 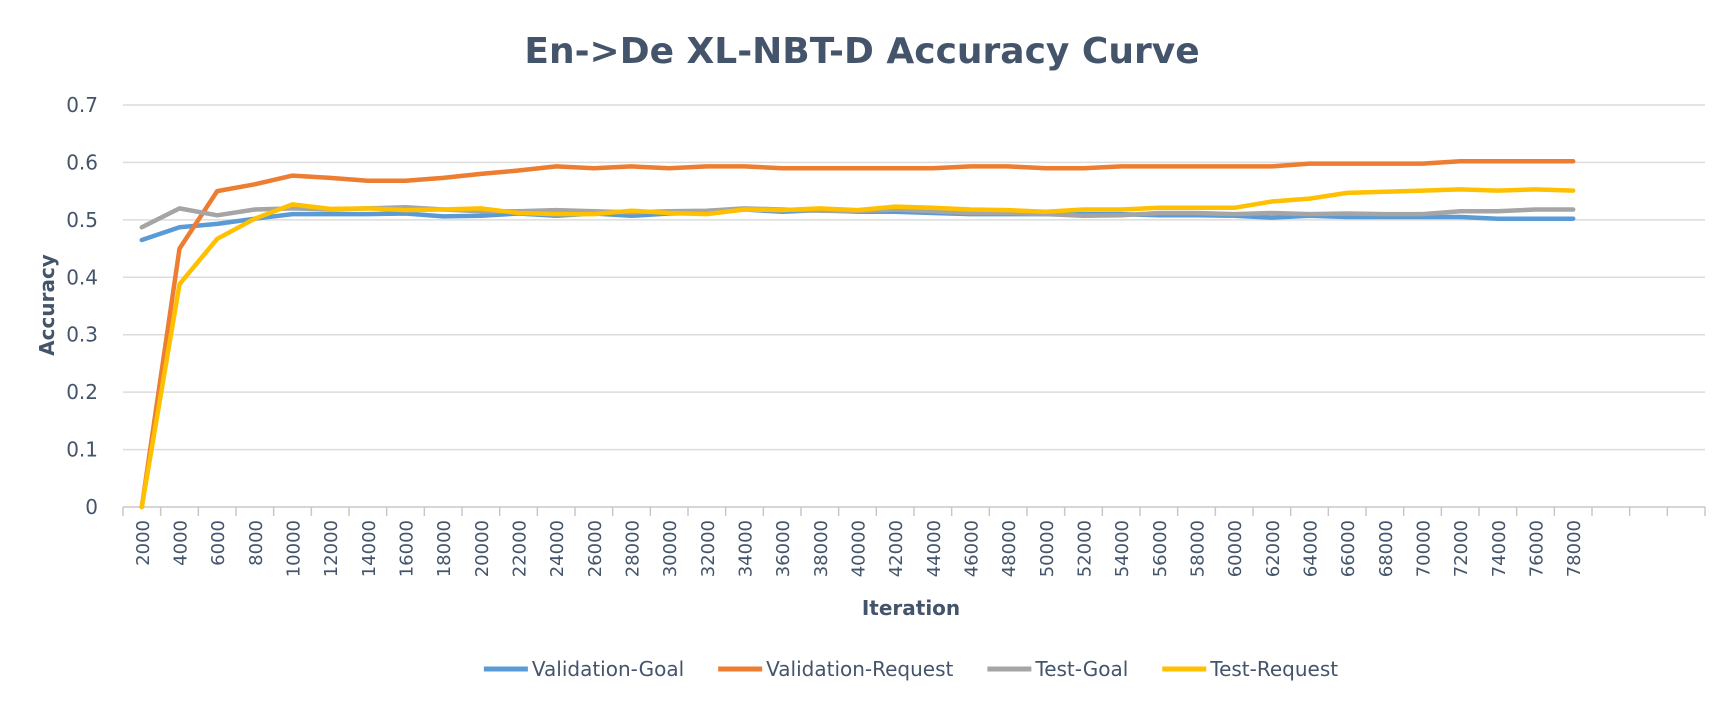 What do you see at coordinates (633, 548) in the screenshot?
I see `x-tick-label: 28000` at bounding box center [633, 548].